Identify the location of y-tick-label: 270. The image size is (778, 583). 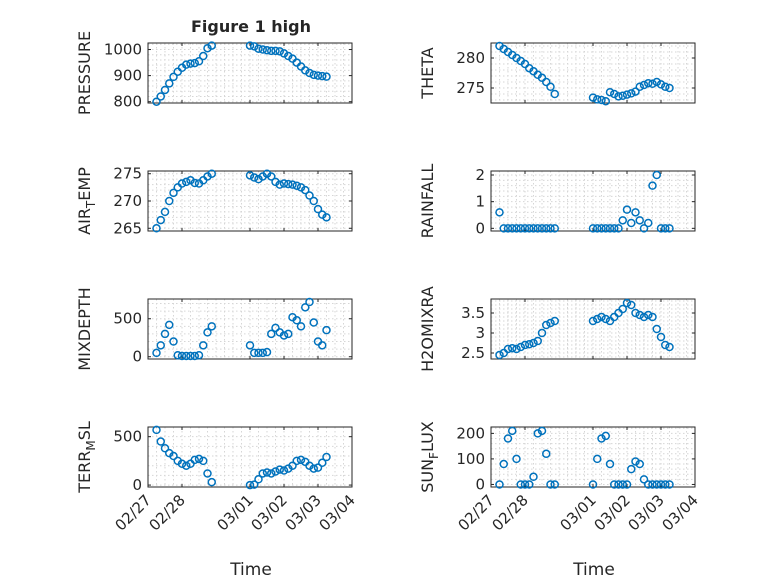
(127, 201).